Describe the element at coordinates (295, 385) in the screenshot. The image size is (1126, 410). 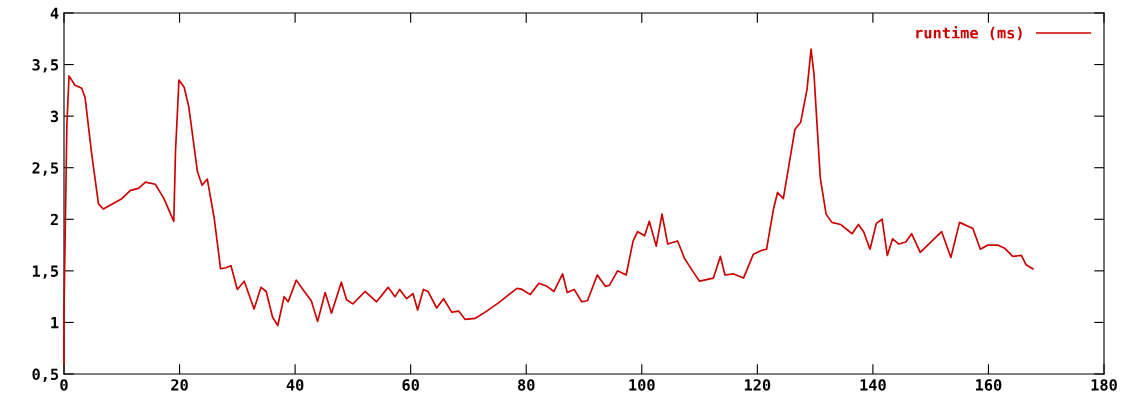
I see `x-tick-label: 40` at that location.